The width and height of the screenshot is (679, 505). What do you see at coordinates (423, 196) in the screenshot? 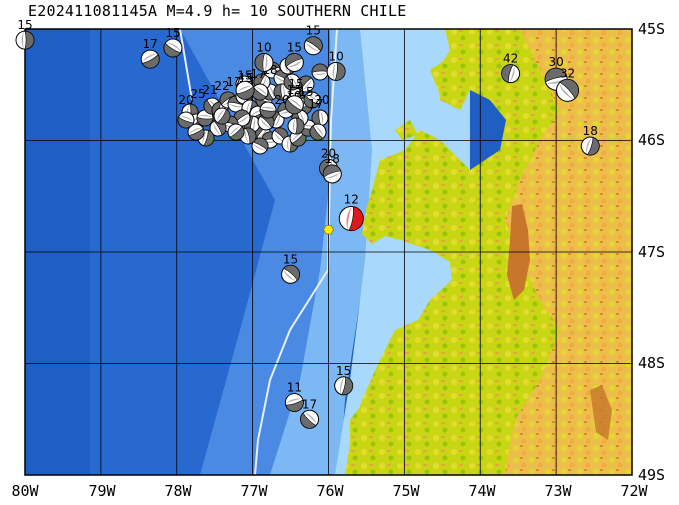
I see `land-peninsula` at bounding box center [423, 196].